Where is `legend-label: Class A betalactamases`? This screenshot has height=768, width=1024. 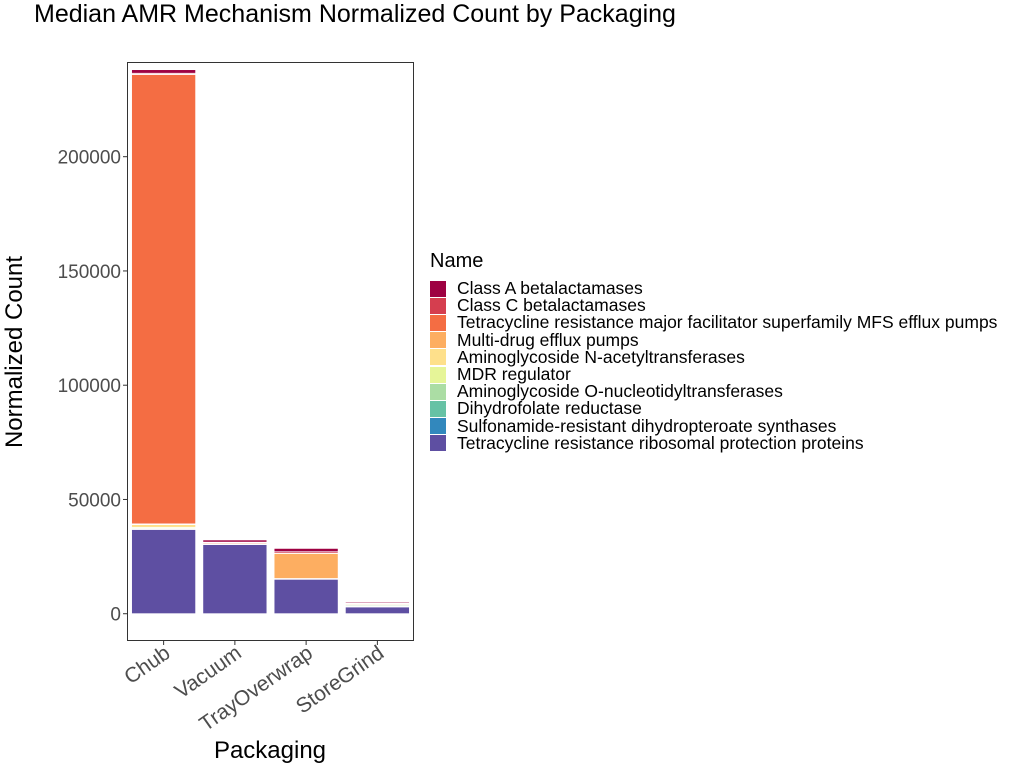 legend-label: Class A betalactamases is located at coordinates (550, 288).